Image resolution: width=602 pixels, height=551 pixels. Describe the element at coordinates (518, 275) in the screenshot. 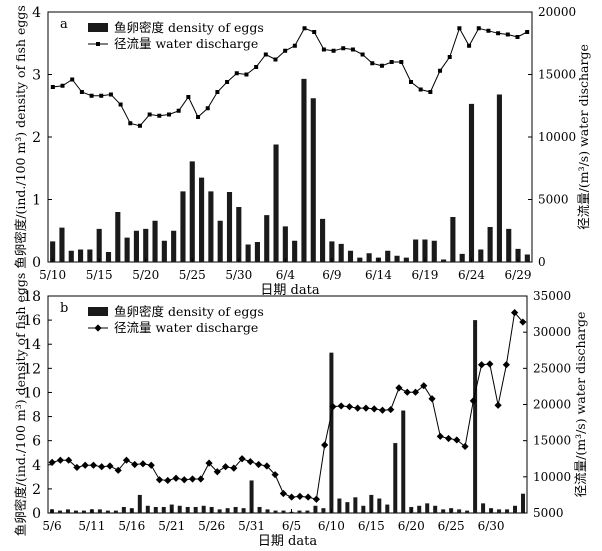

I see `x-tick-label: 6/29` at that location.